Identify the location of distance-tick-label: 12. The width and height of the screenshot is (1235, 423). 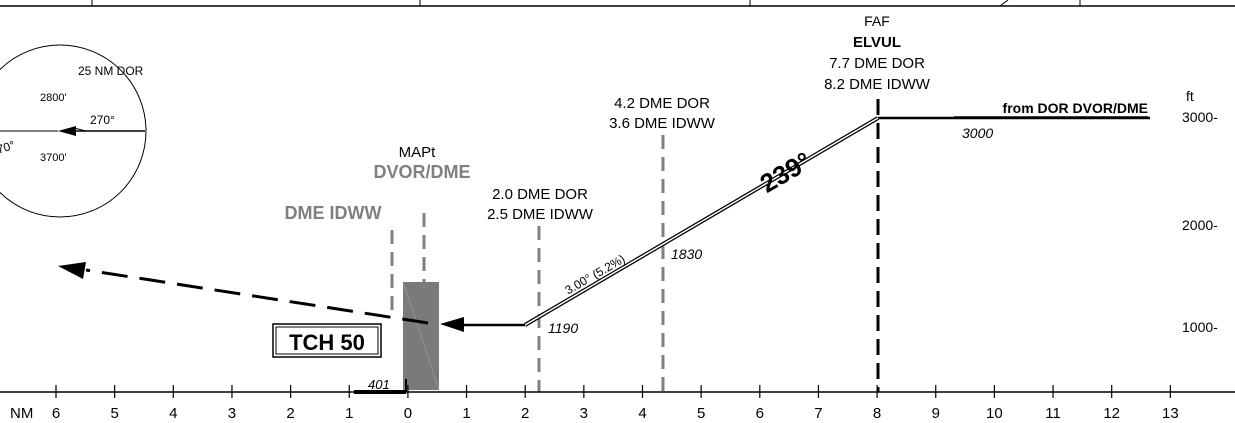
(1111, 413).